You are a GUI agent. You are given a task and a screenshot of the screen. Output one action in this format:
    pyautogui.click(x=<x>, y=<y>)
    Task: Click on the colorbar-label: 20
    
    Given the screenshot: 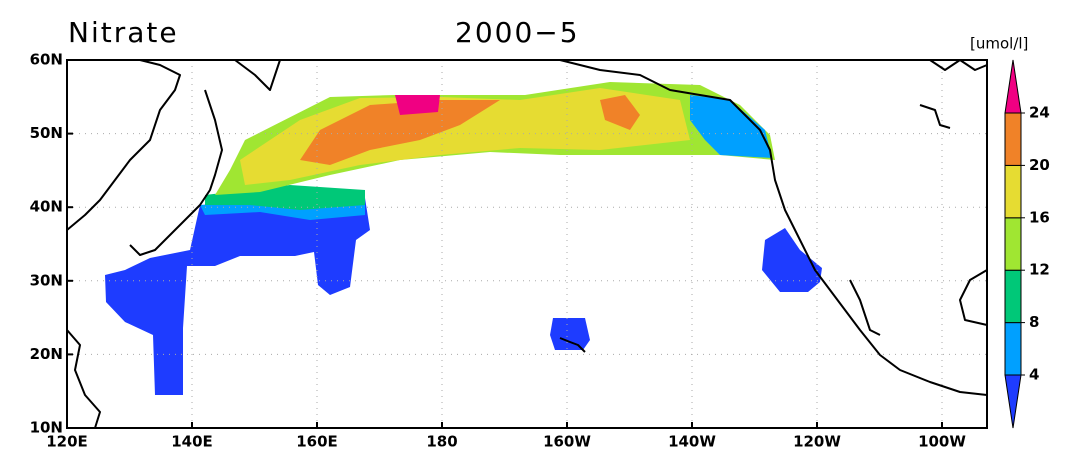 What is the action you would take?
    pyautogui.click(x=1039, y=165)
    